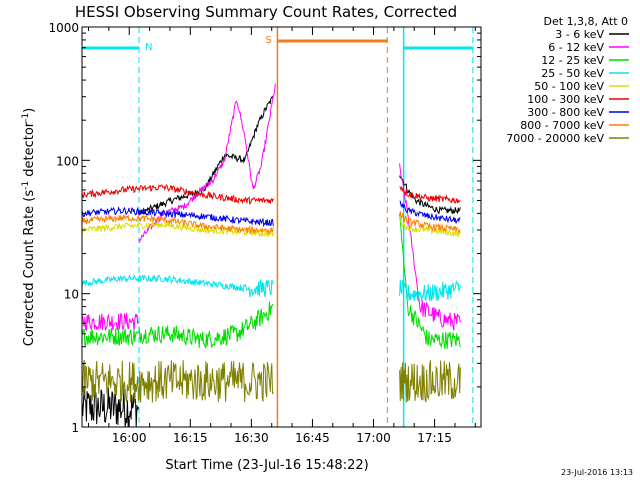 The height and width of the screenshot is (480, 640). I want to click on legend-header: Det 1,3,8, Att 0, so click(586, 21).